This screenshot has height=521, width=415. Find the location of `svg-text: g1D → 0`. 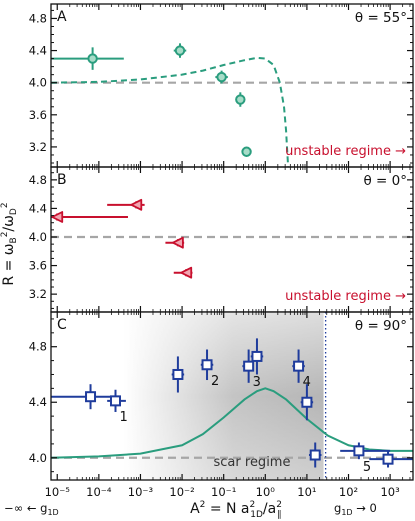

svg-text: g1D → 0 is located at coordinates (355, 509).